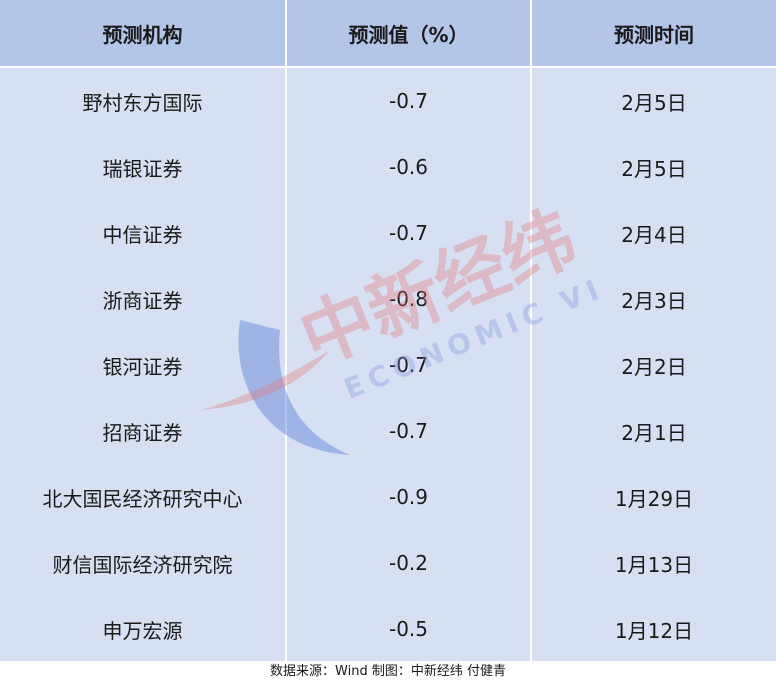 Image resolution: width=776 pixels, height=683 pixels. Describe the element at coordinates (408, 629) in the screenshot. I see `cell-value: -0.5` at that location.